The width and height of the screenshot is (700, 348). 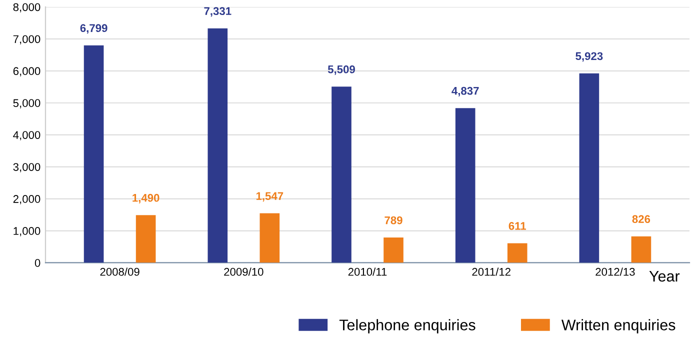 What do you see at coordinates (618, 326) in the screenshot?
I see `legend-label: Written enquiries` at bounding box center [618, 326].